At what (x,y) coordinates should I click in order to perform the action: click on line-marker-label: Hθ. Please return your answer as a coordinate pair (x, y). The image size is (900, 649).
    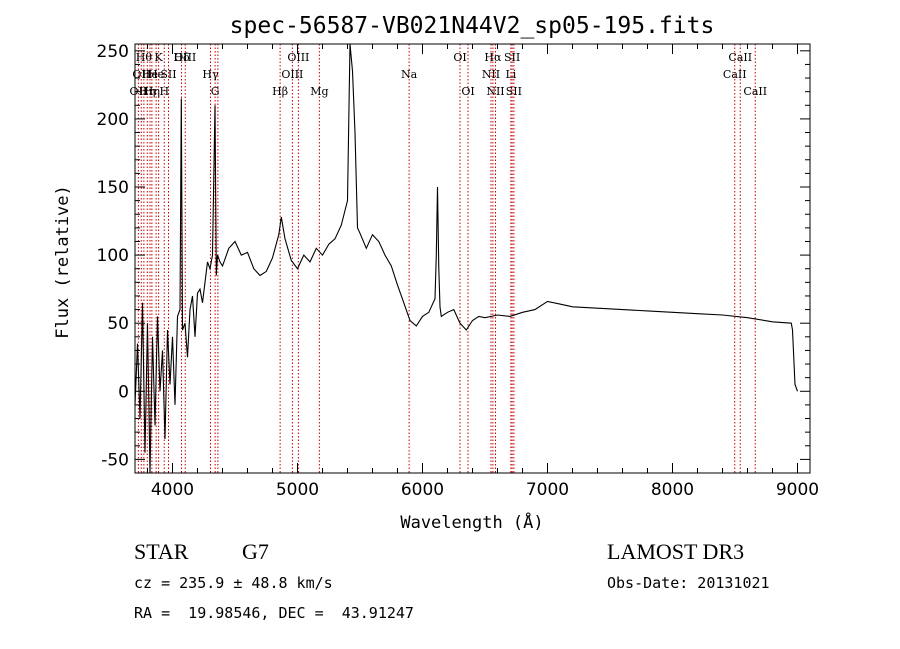
    Looking at the image, I should click on (144, 57).